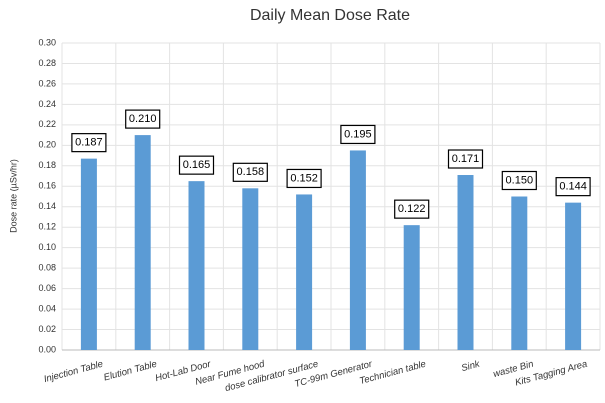  I want to click on y-tick-label: 0.16, so click(47, 186).